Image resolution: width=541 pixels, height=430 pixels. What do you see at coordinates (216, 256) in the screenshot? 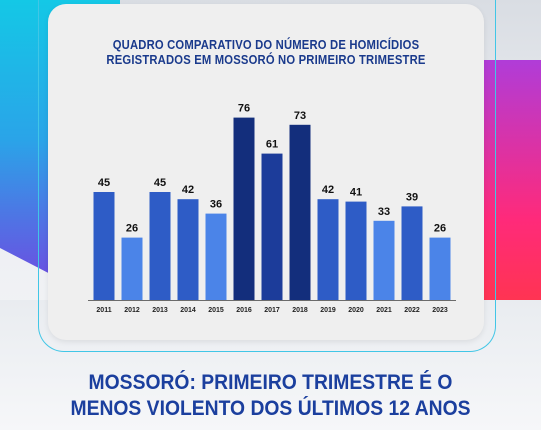
I see `bar-2015` at bounding box center [216, 256].